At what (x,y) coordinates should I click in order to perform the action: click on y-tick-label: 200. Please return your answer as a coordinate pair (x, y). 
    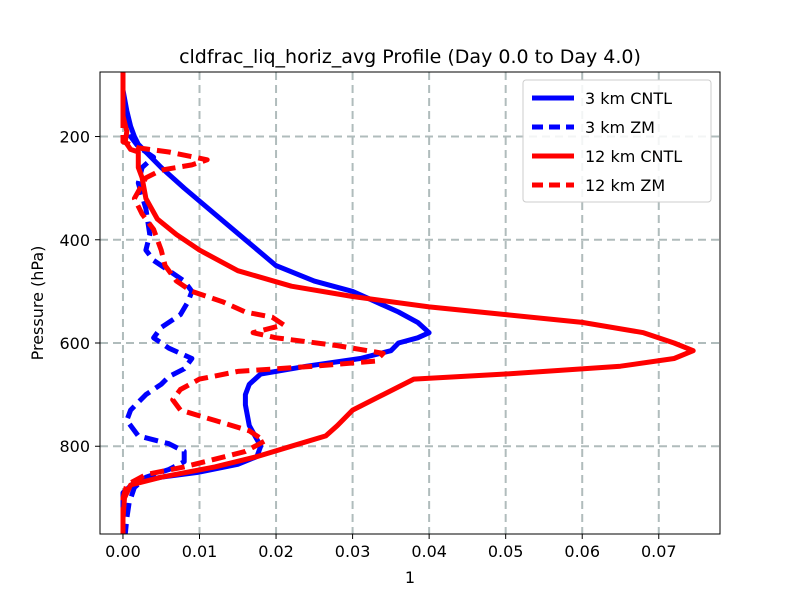
    Looking at the image, I should click on (74, 137).